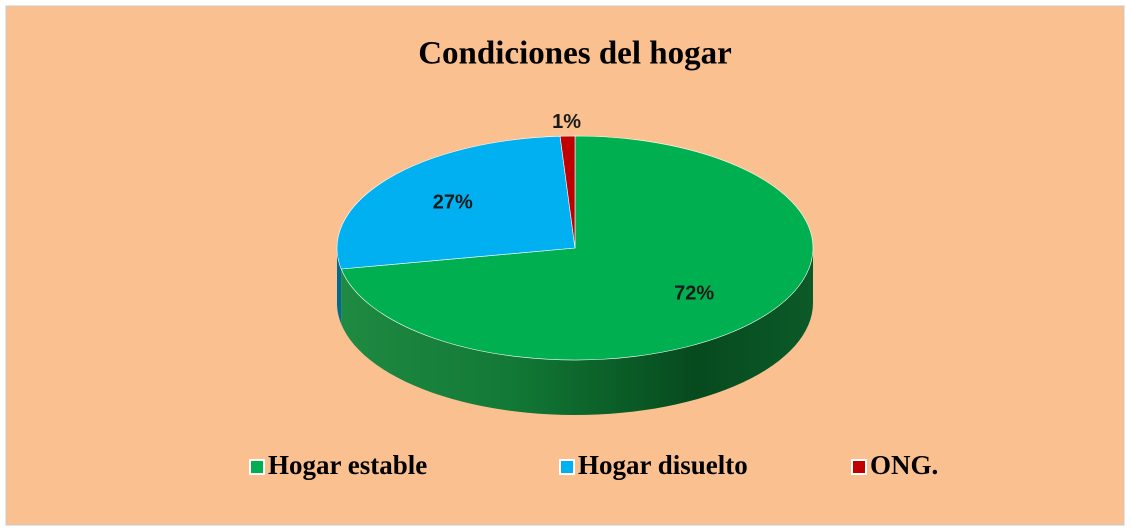  I want to click on legend-label: ONG., so click(904, 465).